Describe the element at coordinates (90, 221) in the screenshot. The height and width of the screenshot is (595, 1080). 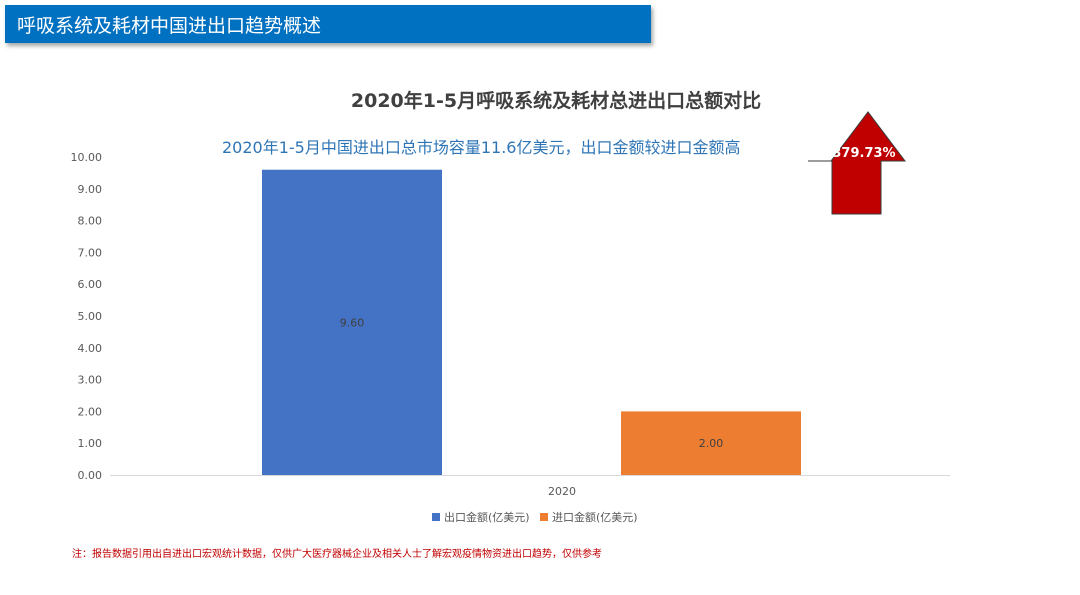
I see `y-tick-label: 8.00` at that location.